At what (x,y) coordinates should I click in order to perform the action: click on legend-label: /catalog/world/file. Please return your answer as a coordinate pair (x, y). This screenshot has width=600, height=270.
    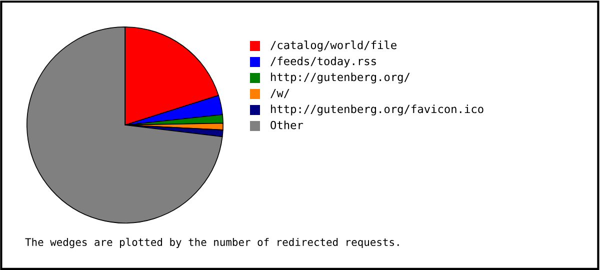
    Looking at the image, I should click on (333, 46).